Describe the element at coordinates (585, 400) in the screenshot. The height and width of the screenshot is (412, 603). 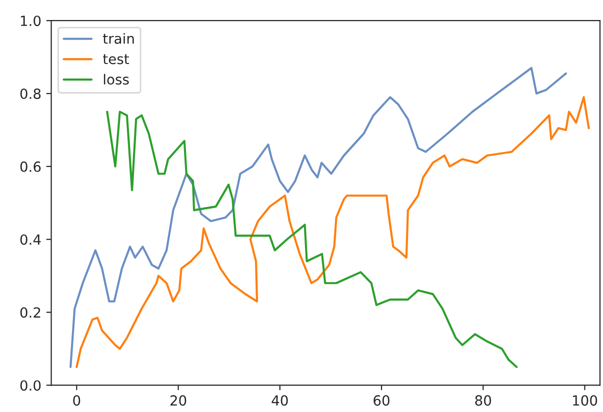
I see `x-tick-label: 100` at that location.